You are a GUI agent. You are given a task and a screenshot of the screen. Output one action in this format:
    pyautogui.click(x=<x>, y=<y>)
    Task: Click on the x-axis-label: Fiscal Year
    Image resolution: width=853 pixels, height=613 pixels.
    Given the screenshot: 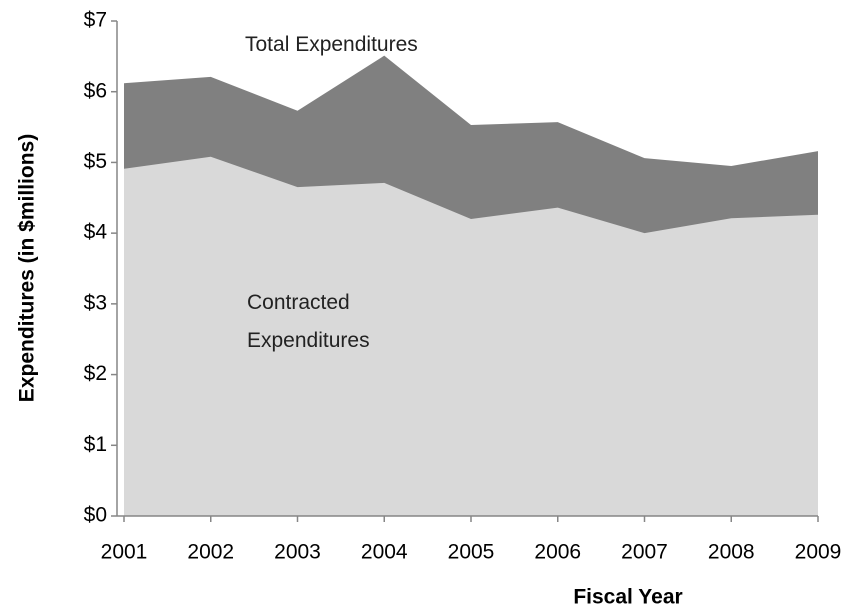 What is the action you would take?
    pyautogui.click(x=627, y=597)
    